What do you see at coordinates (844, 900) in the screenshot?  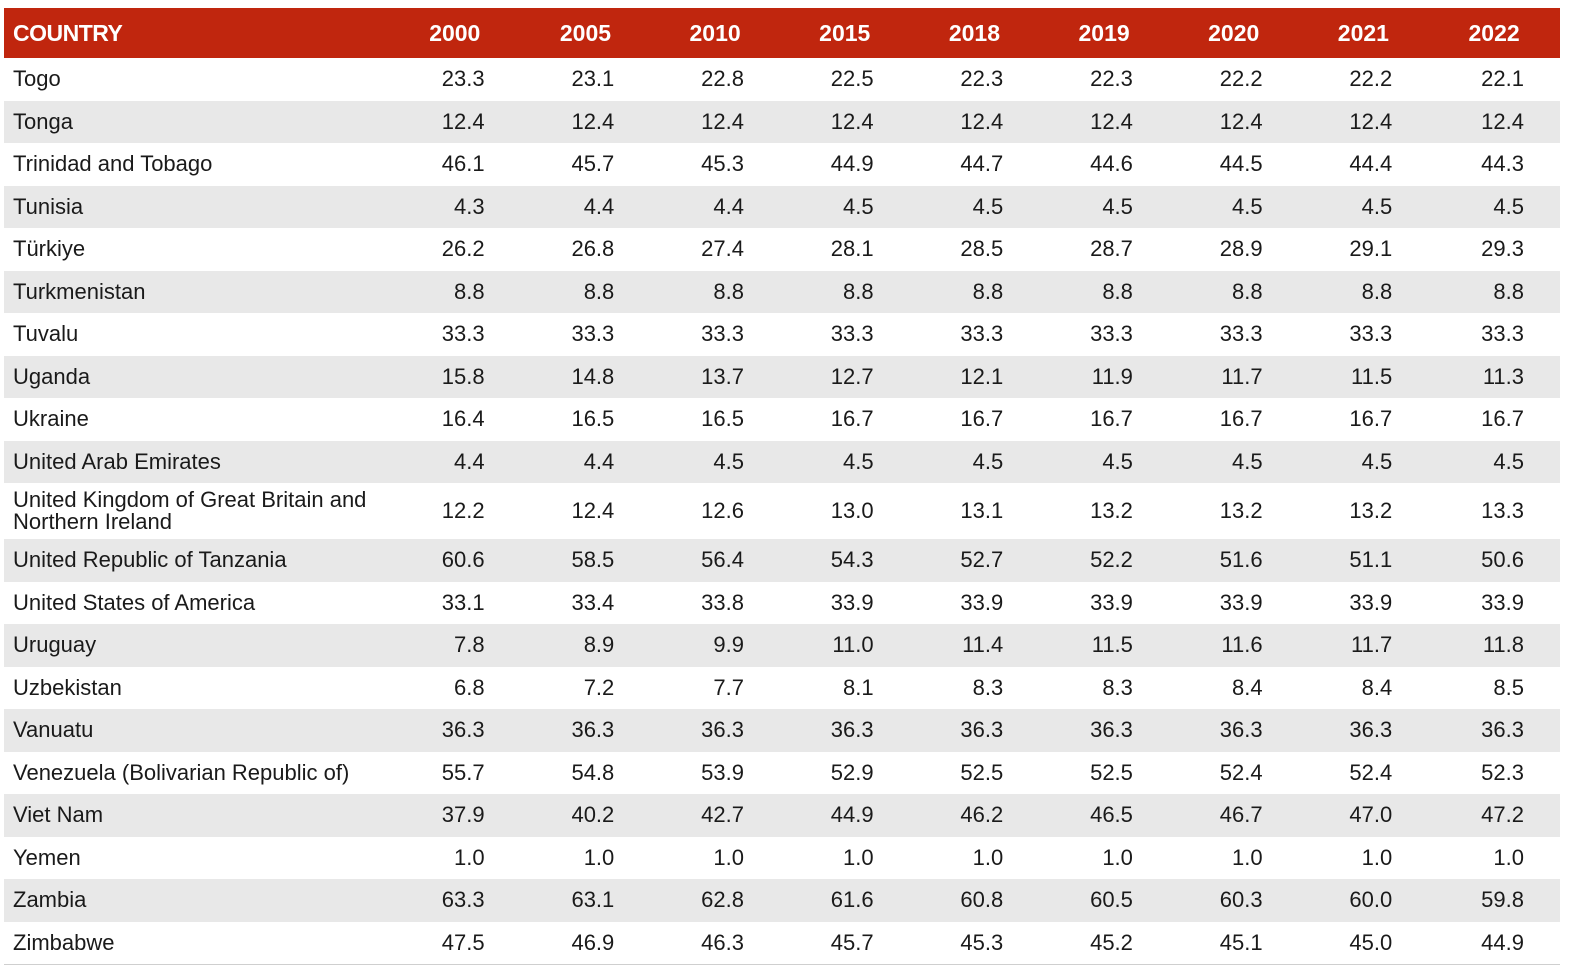 I see `value-cell: 61.6` at bounding box center [844, 900].